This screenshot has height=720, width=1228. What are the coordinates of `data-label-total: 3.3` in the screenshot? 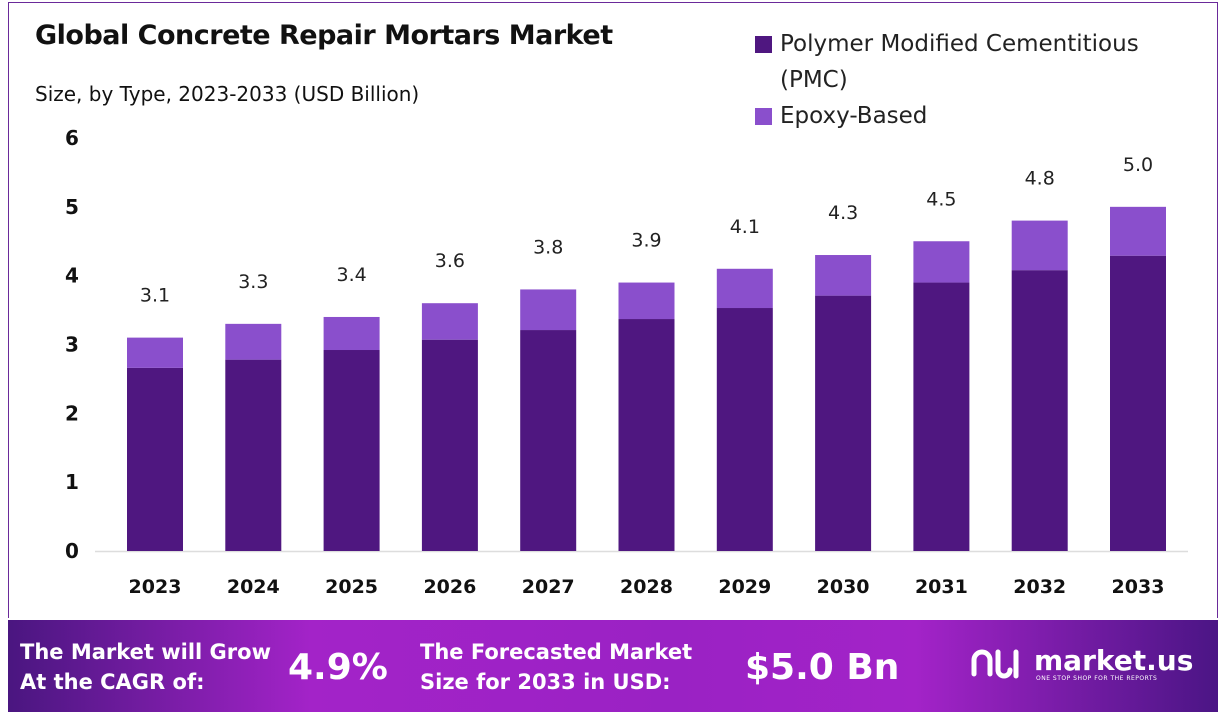 It's located at (253, 282).